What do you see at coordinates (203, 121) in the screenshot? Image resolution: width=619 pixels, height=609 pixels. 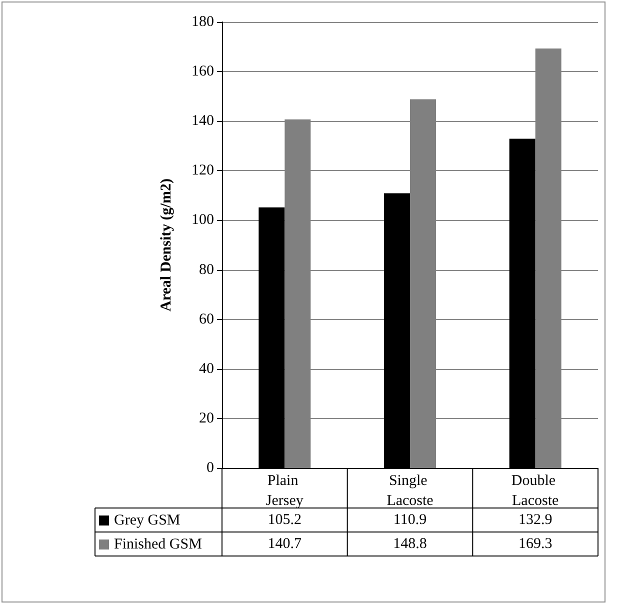 I see `y-tick-label: 140` at bounding box center [203, 121].